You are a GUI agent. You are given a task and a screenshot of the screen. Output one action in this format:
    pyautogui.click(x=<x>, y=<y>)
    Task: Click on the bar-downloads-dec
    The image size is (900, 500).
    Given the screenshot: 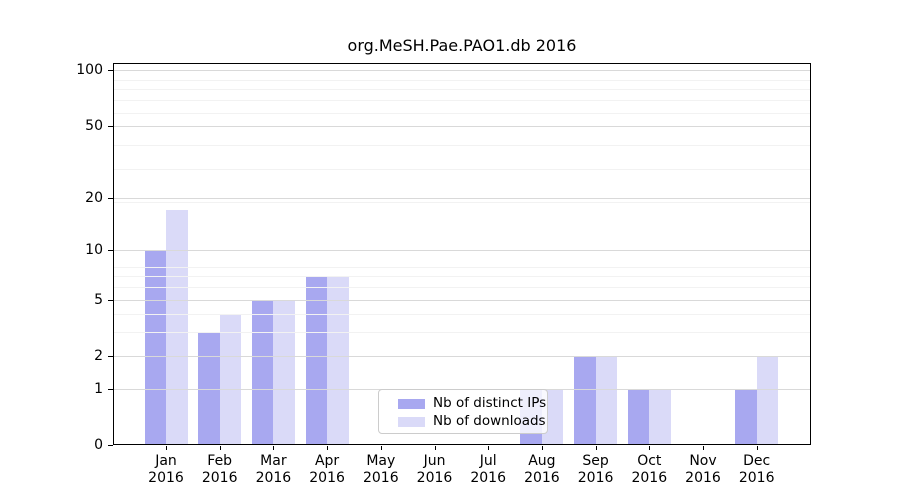 What is the action you would take?
    pyautogui.click(x=767, y=400)
    